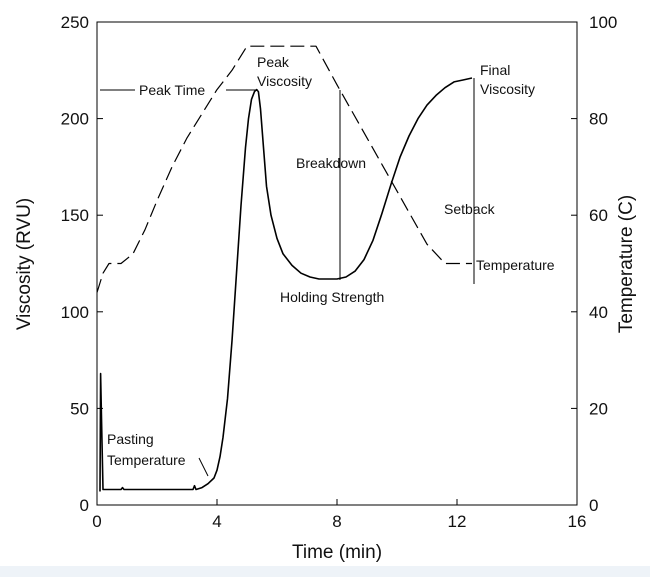 The height and width of the screenshot is (577, 650). What do you see at coordinates (577, 521) in the screenshot?
I see `x-tick-label: 16` at bounding box center [577, 521].